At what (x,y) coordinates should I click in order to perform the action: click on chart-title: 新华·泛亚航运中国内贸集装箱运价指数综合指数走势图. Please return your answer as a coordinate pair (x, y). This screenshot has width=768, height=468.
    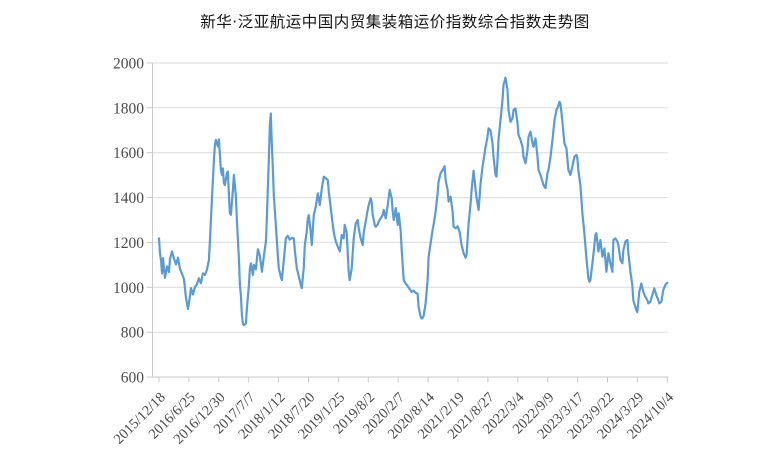
    Looking at the image, I should click on (395, 22).